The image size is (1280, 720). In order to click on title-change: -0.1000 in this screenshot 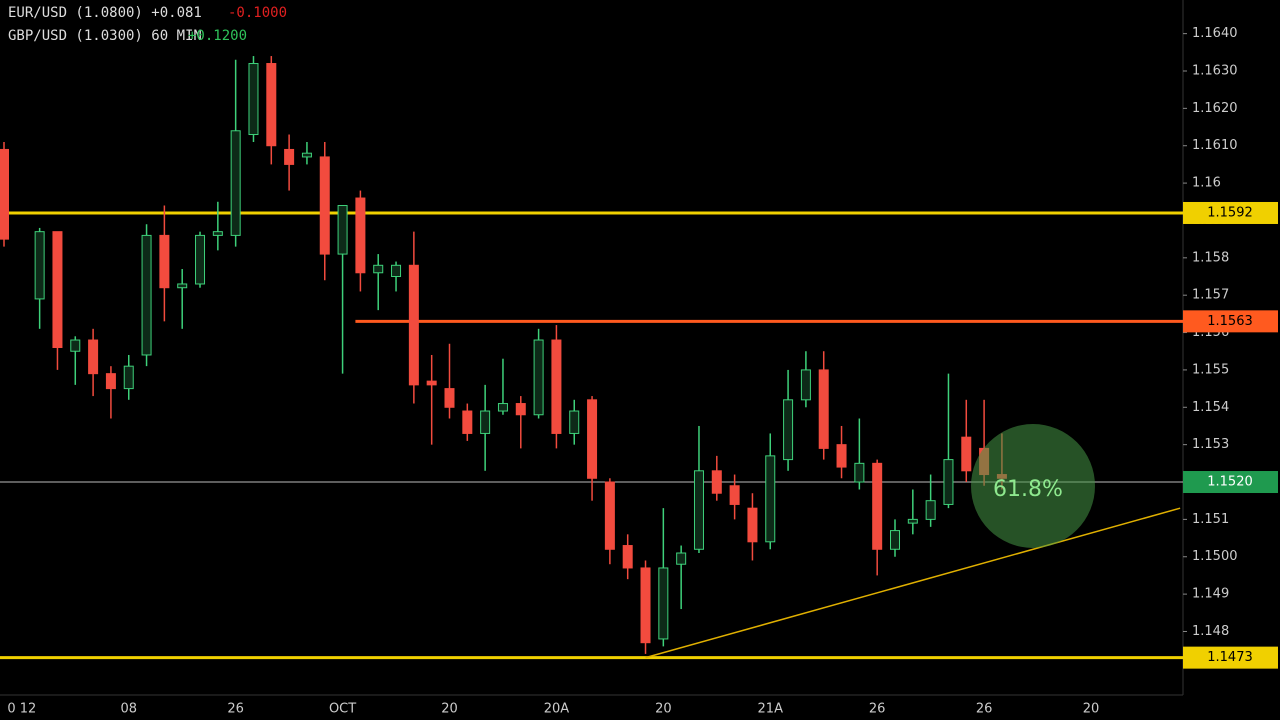, I will do `click(257, 13)`.